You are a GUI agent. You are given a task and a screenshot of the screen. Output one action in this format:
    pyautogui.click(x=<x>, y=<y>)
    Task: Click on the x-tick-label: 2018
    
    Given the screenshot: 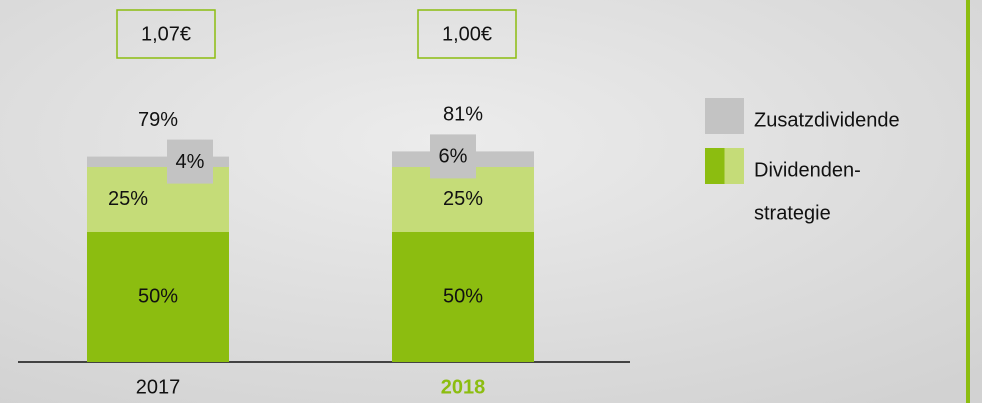 What is the action you would take?
    pyautogui.click(x=463, y=387)
    